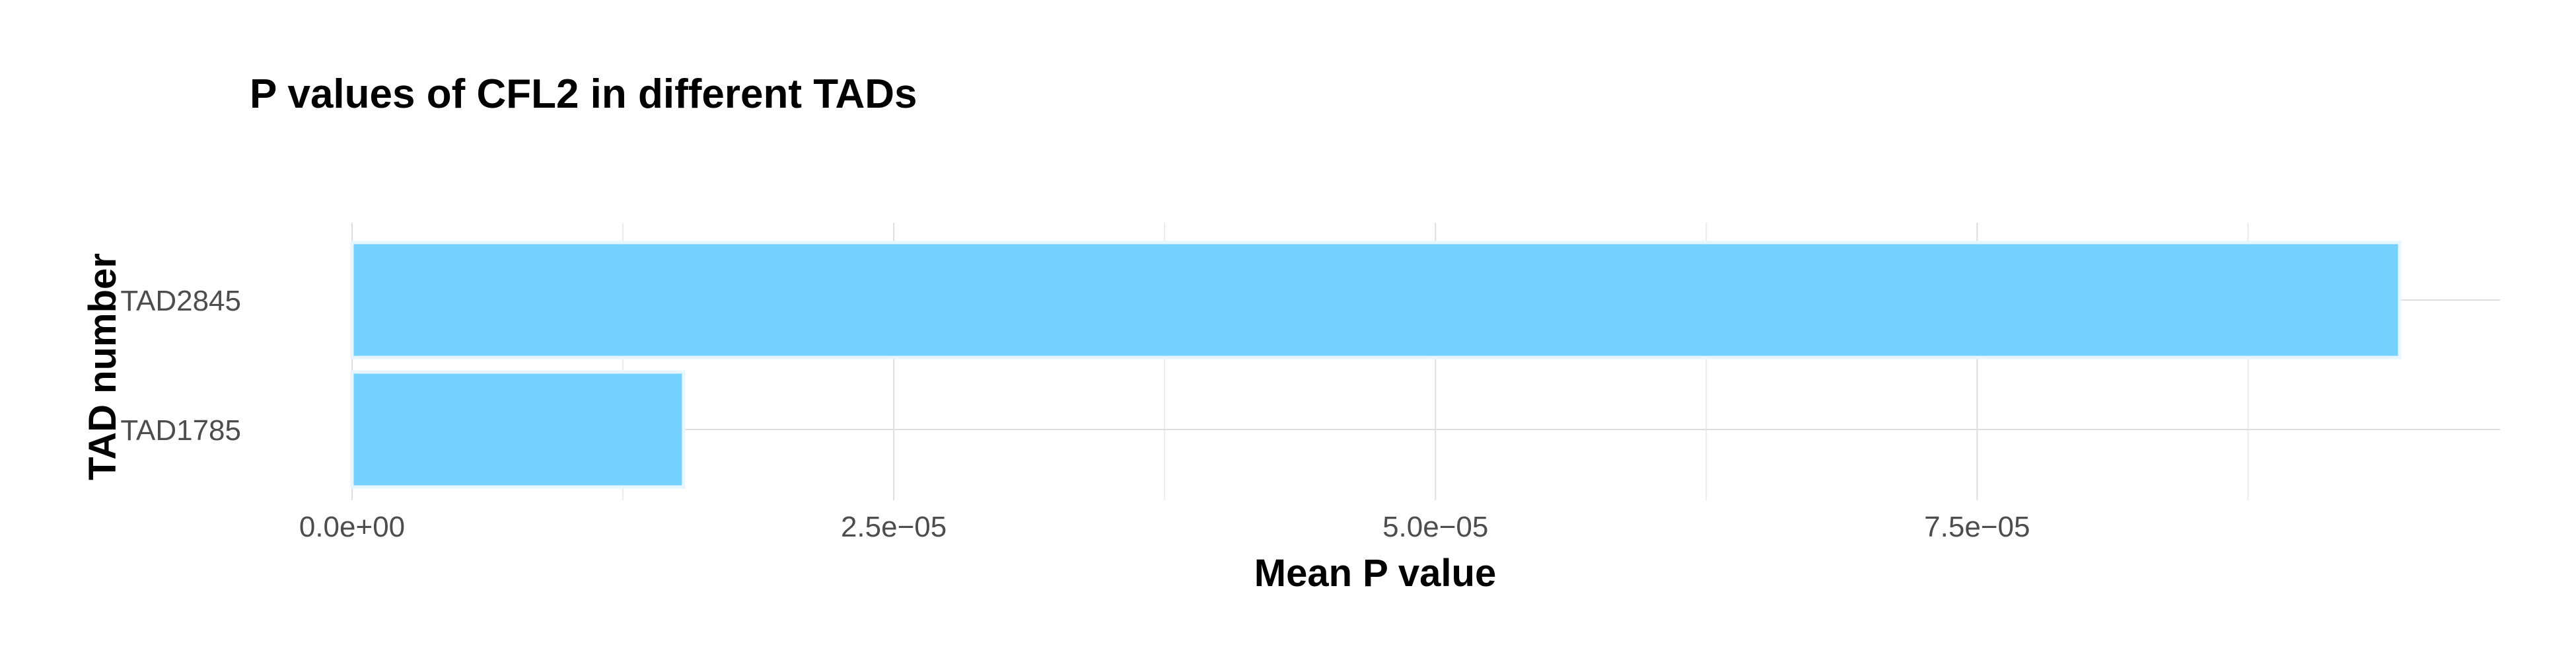 The image size is (2576, 672). I want to click on y-tick-label: TAD1785, so click(180, 430).